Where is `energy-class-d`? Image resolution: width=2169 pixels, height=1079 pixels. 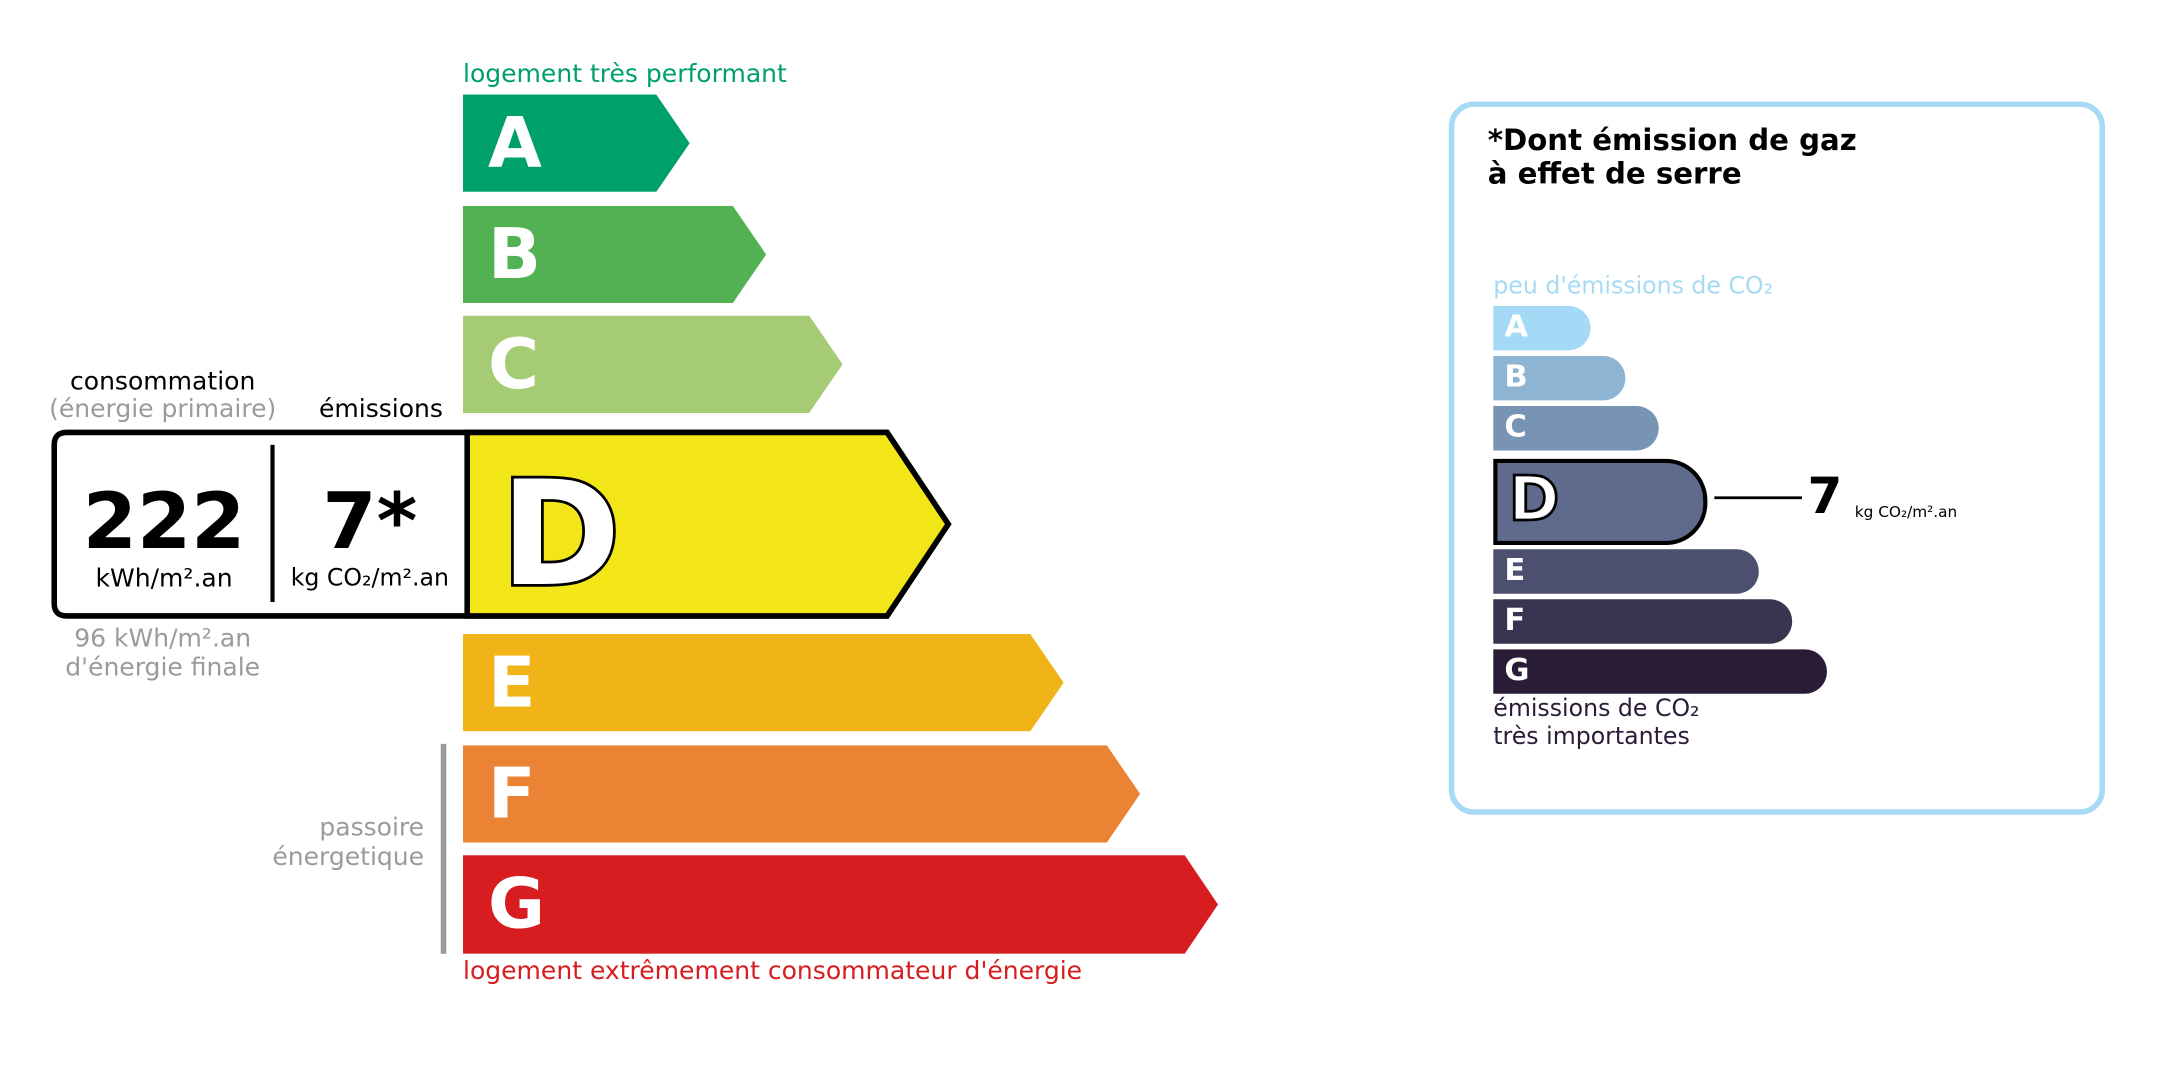
energy-class-d is located at coordinates (708, 524).